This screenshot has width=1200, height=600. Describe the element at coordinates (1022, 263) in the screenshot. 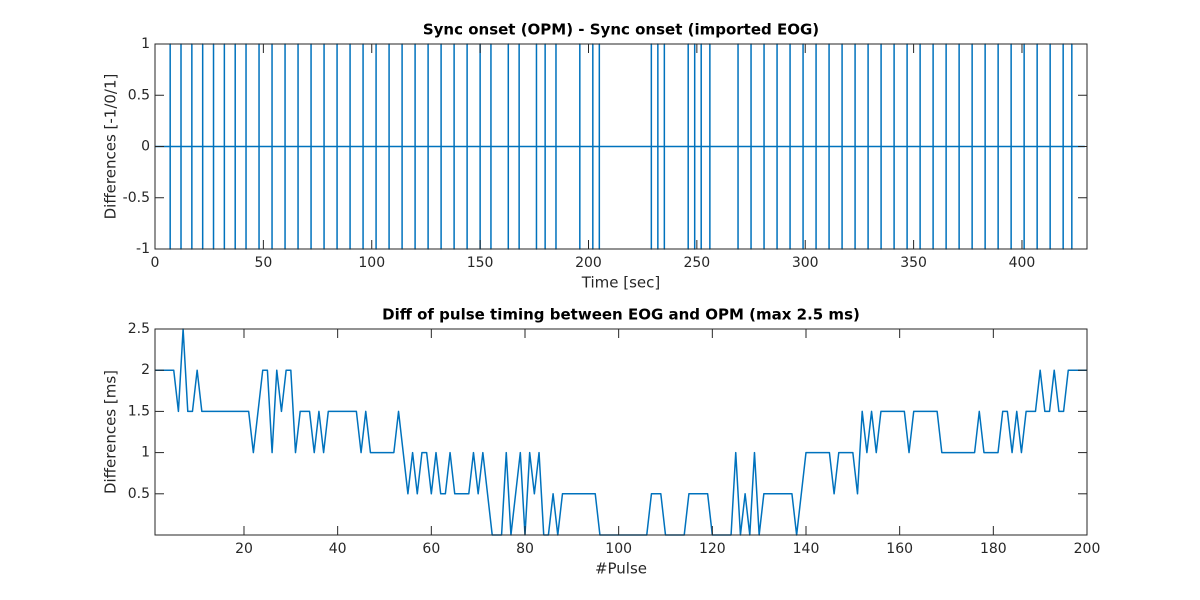

I see `x-tick-label: 400` at that location.